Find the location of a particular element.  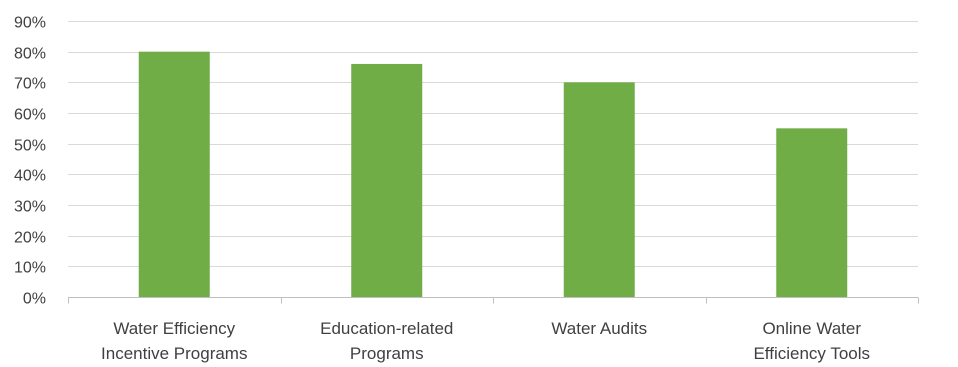

y-tick-label-30: 30% is located at coordinates (30, 207).